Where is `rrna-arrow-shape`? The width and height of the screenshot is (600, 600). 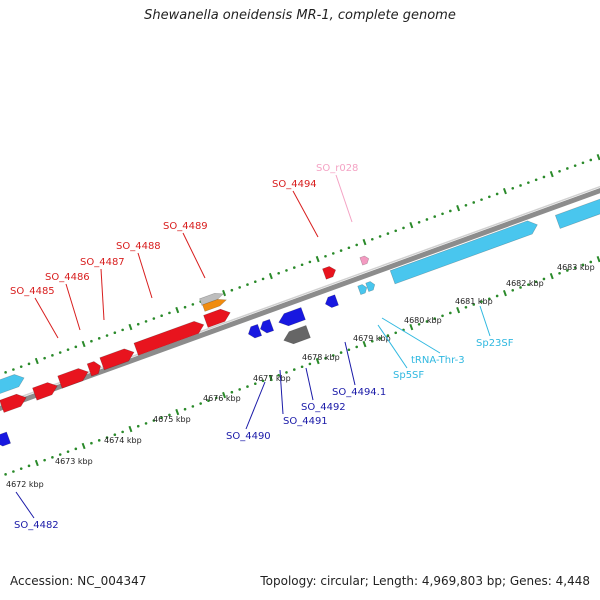
rrna-arrow-shape is located at coordinates (463, 252).